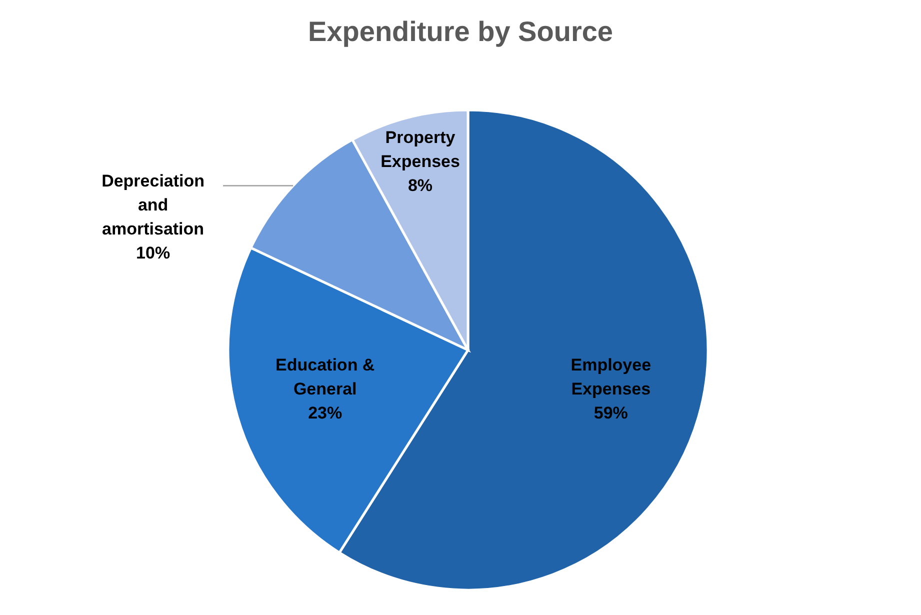 The width and height of the screenshot is (921, 615). I want to click on slice-label: Depreciation and amortisation, so click(153, 205).